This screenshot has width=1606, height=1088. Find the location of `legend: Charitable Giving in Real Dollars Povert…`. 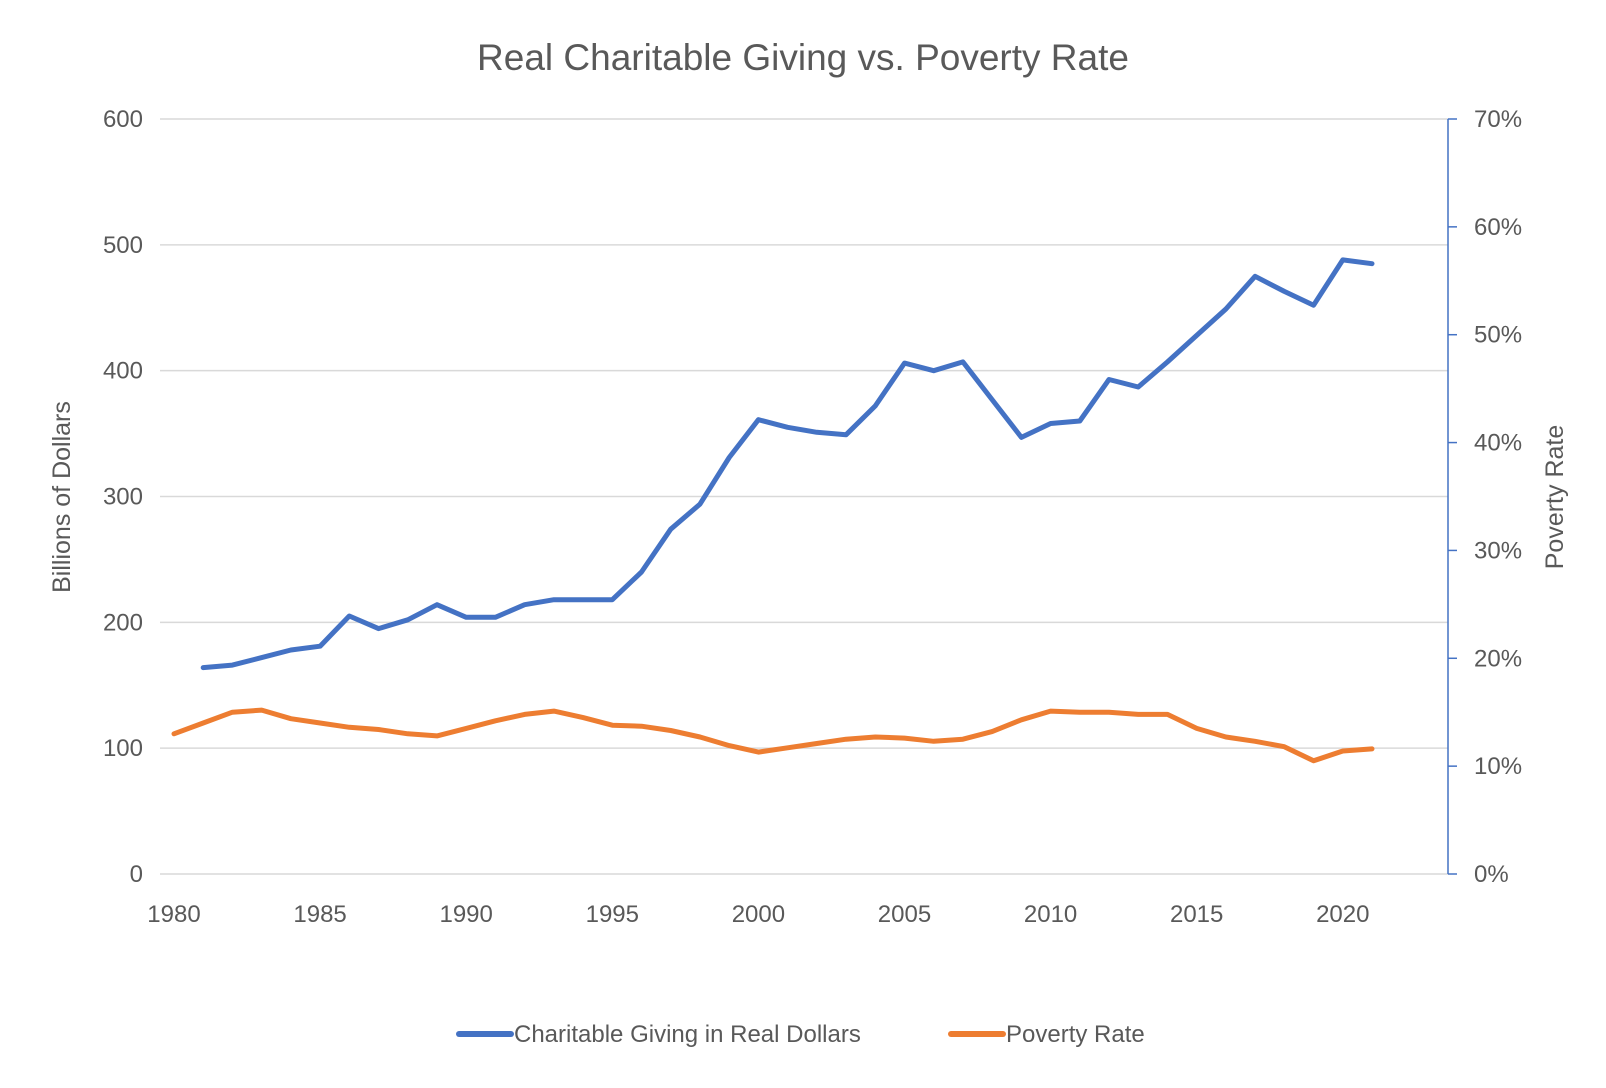

legend: Charitable Giving in Real Dollars Povert… is located at coordinates (800, 1034).